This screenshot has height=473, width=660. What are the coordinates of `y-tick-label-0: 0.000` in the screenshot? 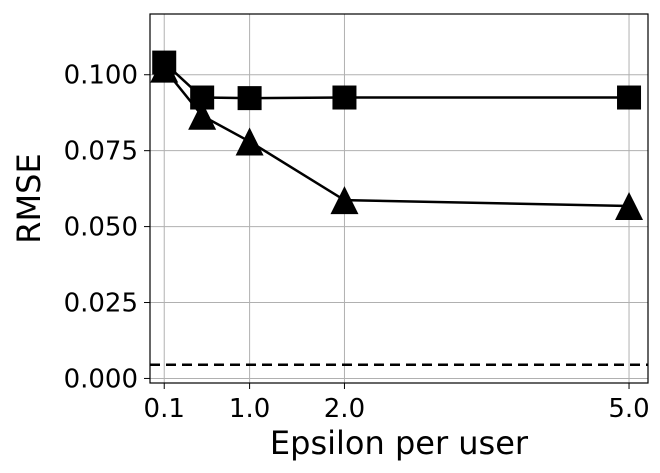 It's located at (101, 379).